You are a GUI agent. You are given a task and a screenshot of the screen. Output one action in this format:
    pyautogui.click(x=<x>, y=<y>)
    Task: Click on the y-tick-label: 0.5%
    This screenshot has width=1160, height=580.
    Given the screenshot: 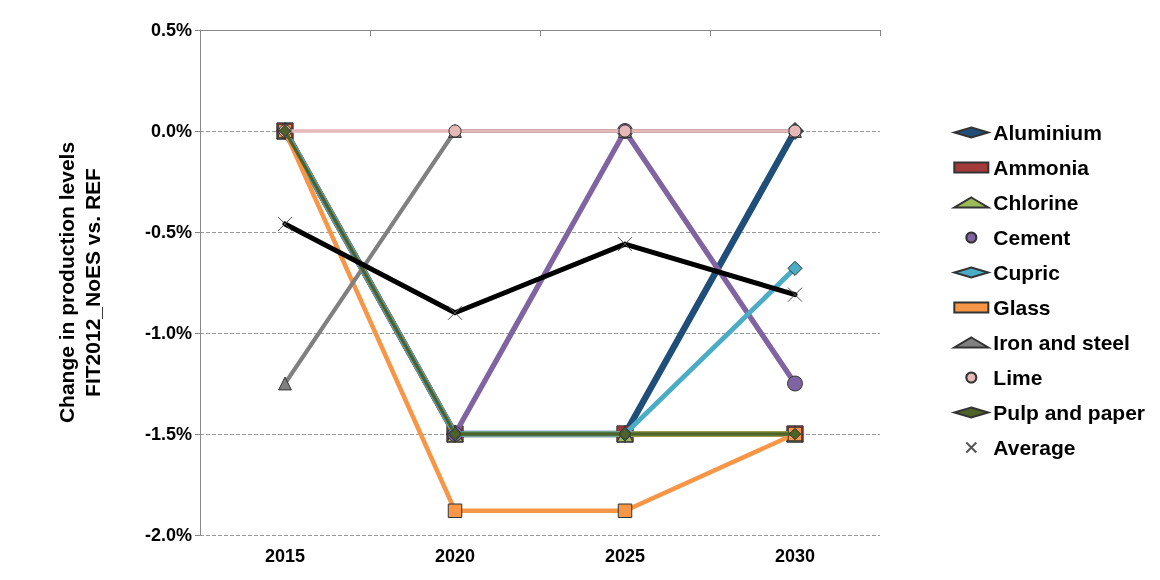 What is the action you would take?
    pyautogui.click(x=171, y=30)
    